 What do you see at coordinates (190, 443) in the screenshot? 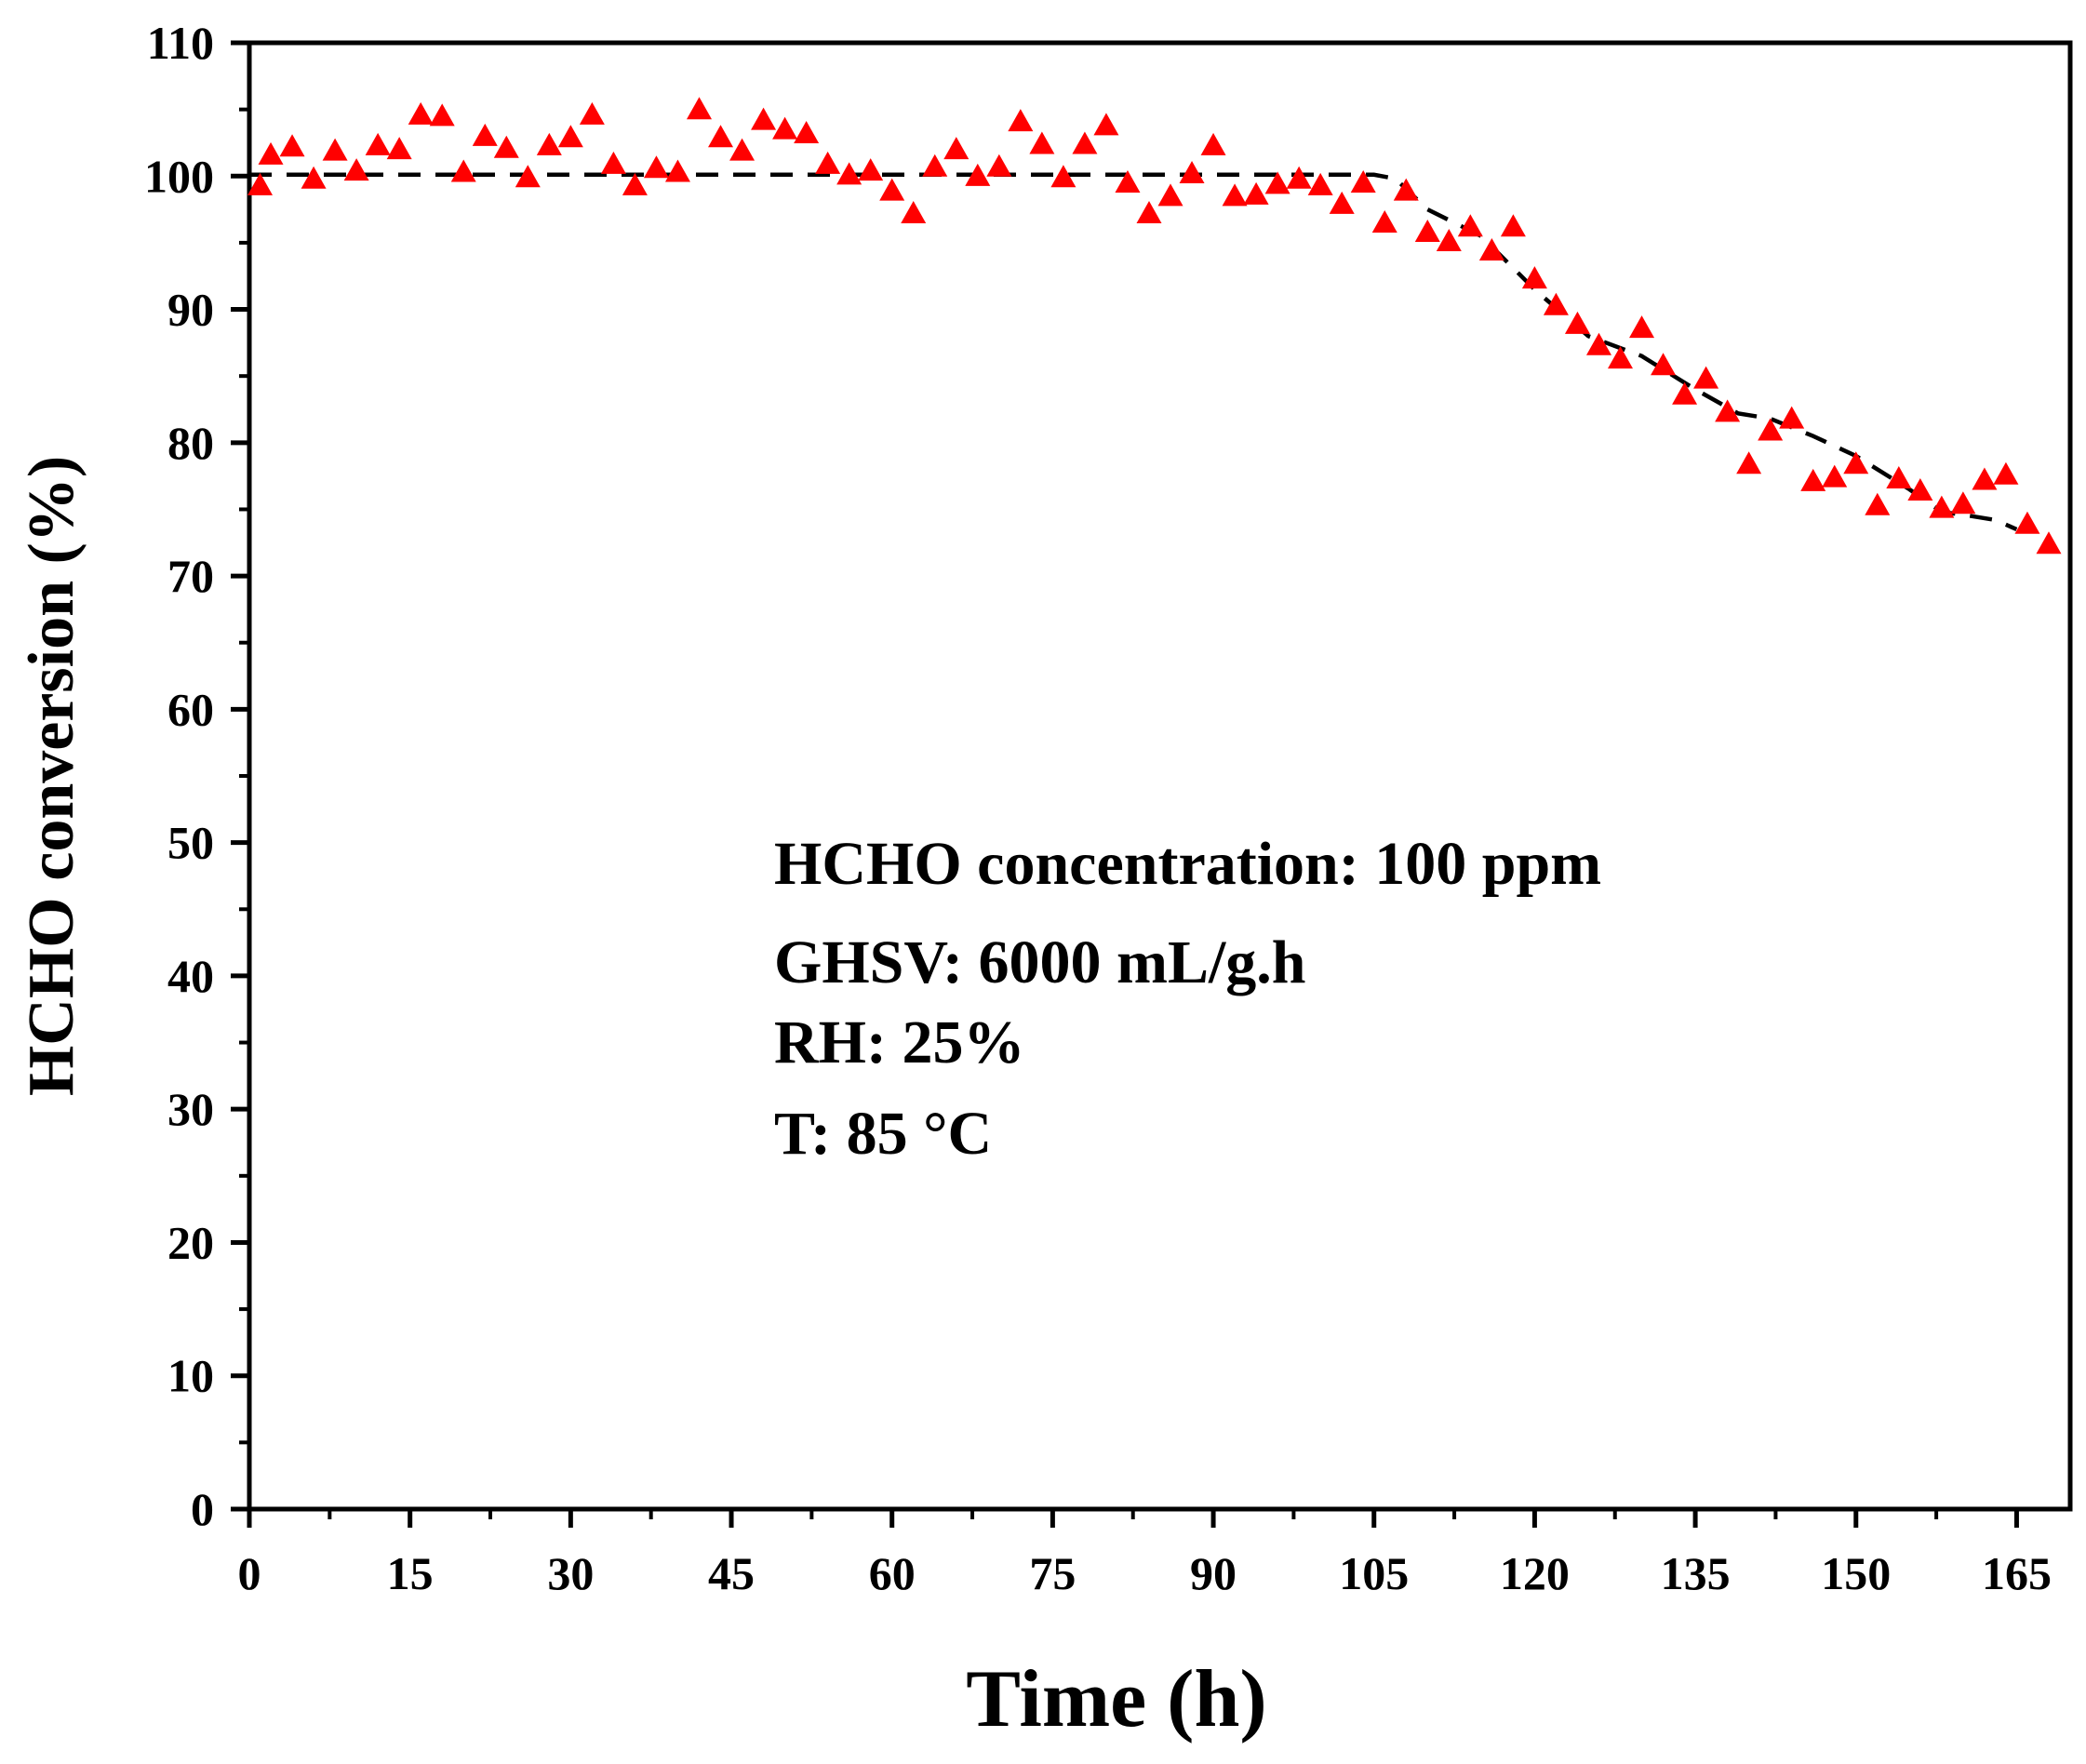
I see `y-tick-label: 80` at bounding box center [190, 443].